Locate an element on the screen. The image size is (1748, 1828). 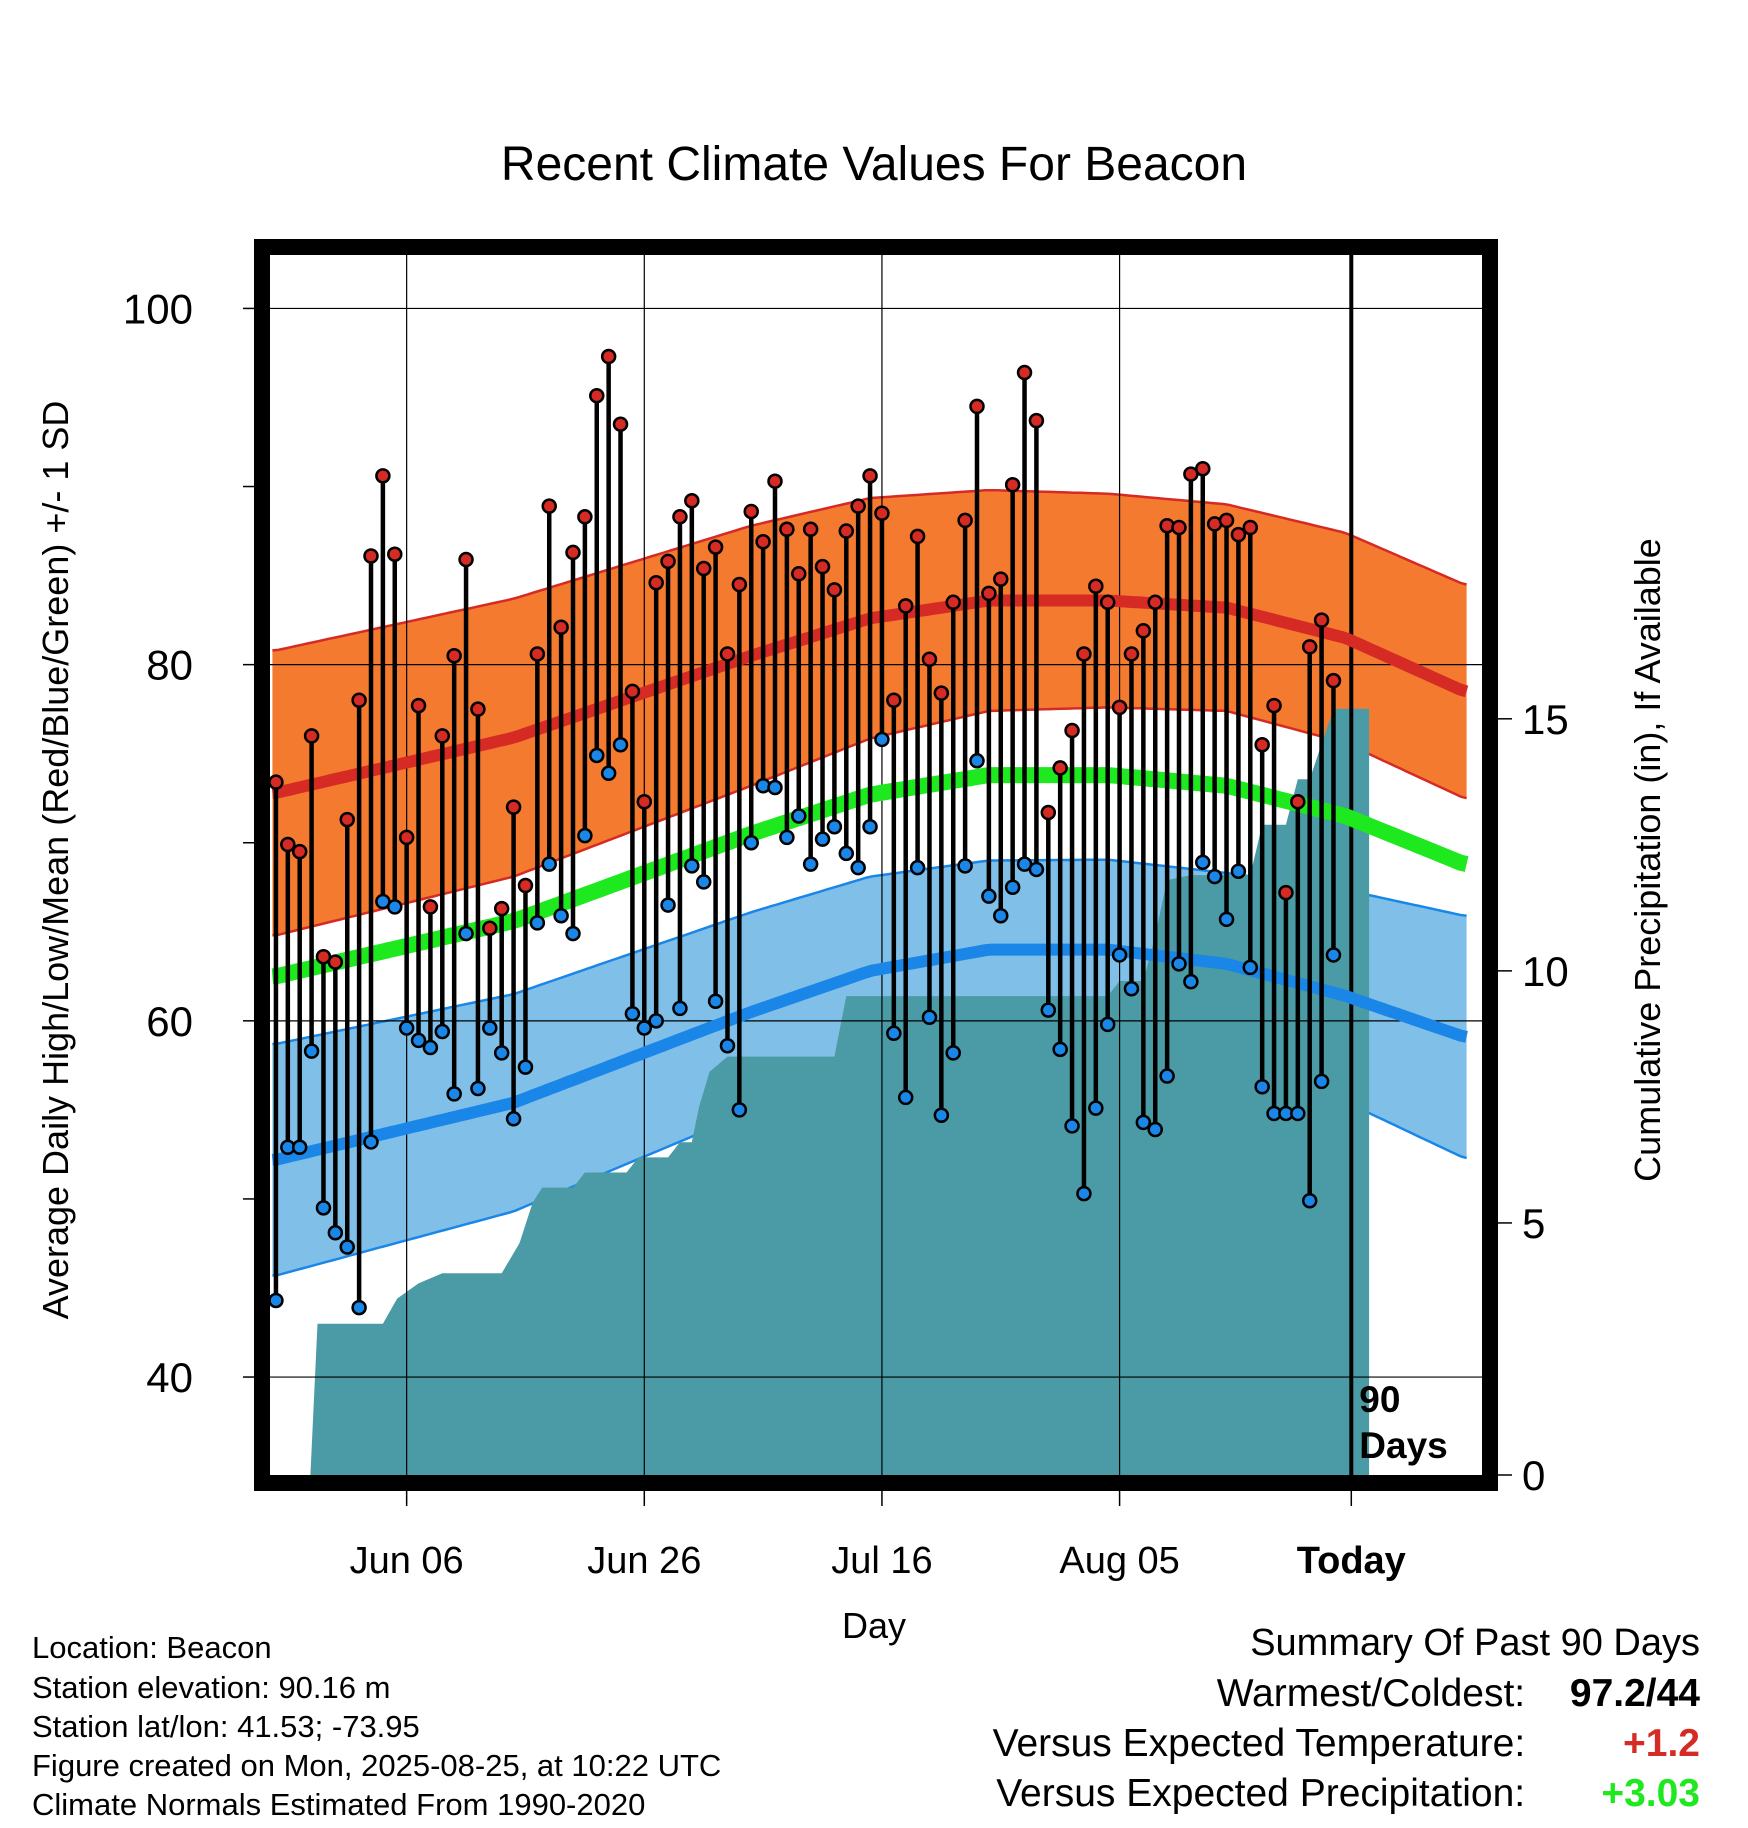
precip-label: Versus Expected Precipitation: is located at coordinates (1261, 1793).